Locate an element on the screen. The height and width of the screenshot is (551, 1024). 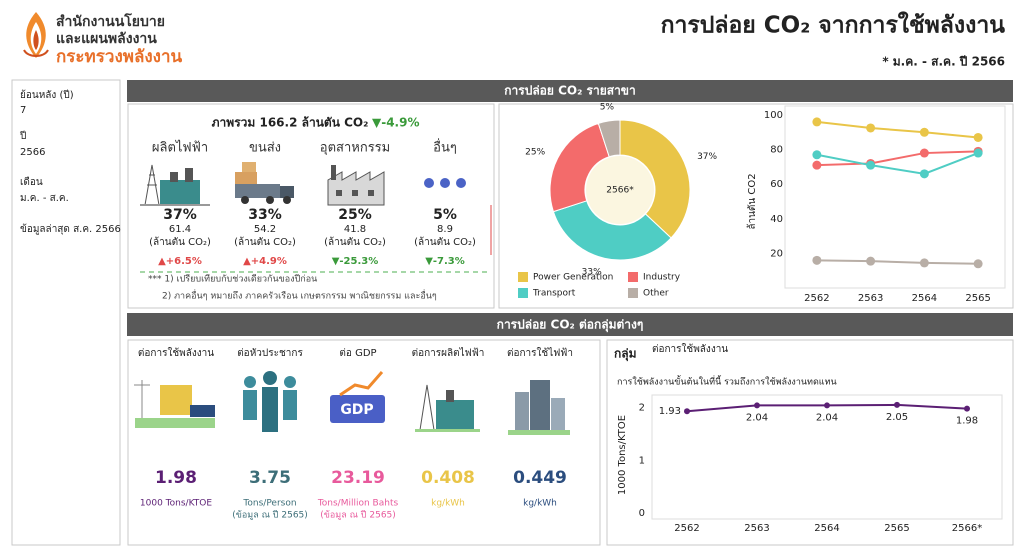
filter-label: ย้อนหลัง (ปี) is located at coordinates (47, 95).